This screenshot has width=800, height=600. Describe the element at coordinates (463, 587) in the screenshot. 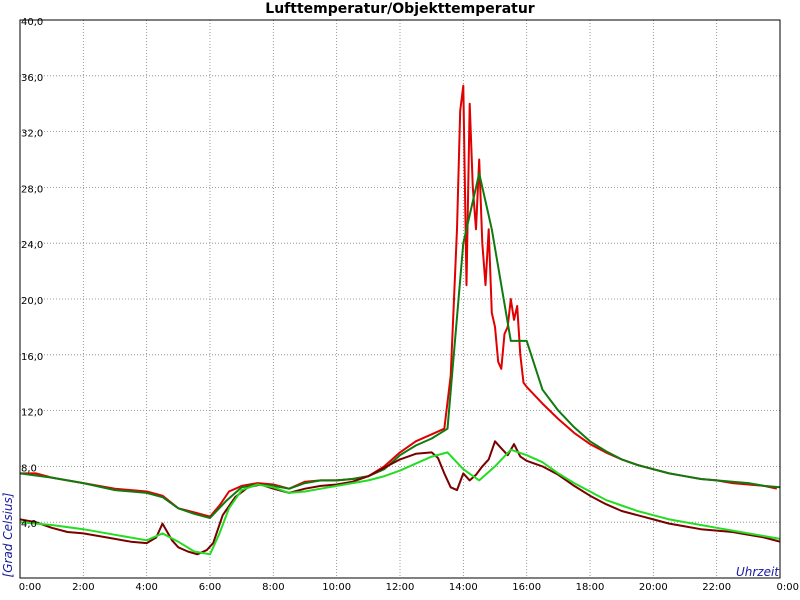

I see `x-tick-label: 14:00` at that location.